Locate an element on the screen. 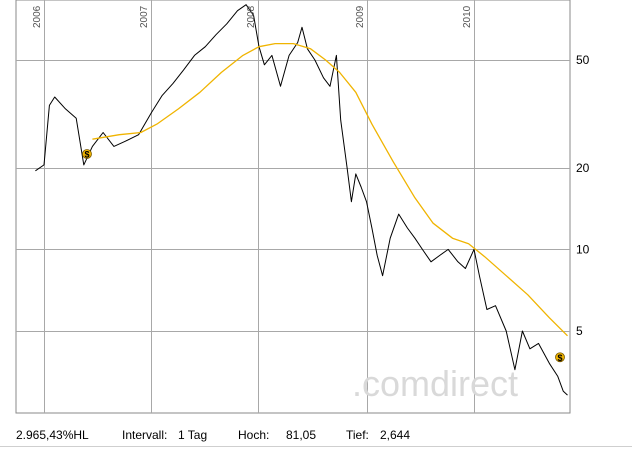 The image size is (632, 456). x-tick-label: 2010 is located at coordinates (467, 16).